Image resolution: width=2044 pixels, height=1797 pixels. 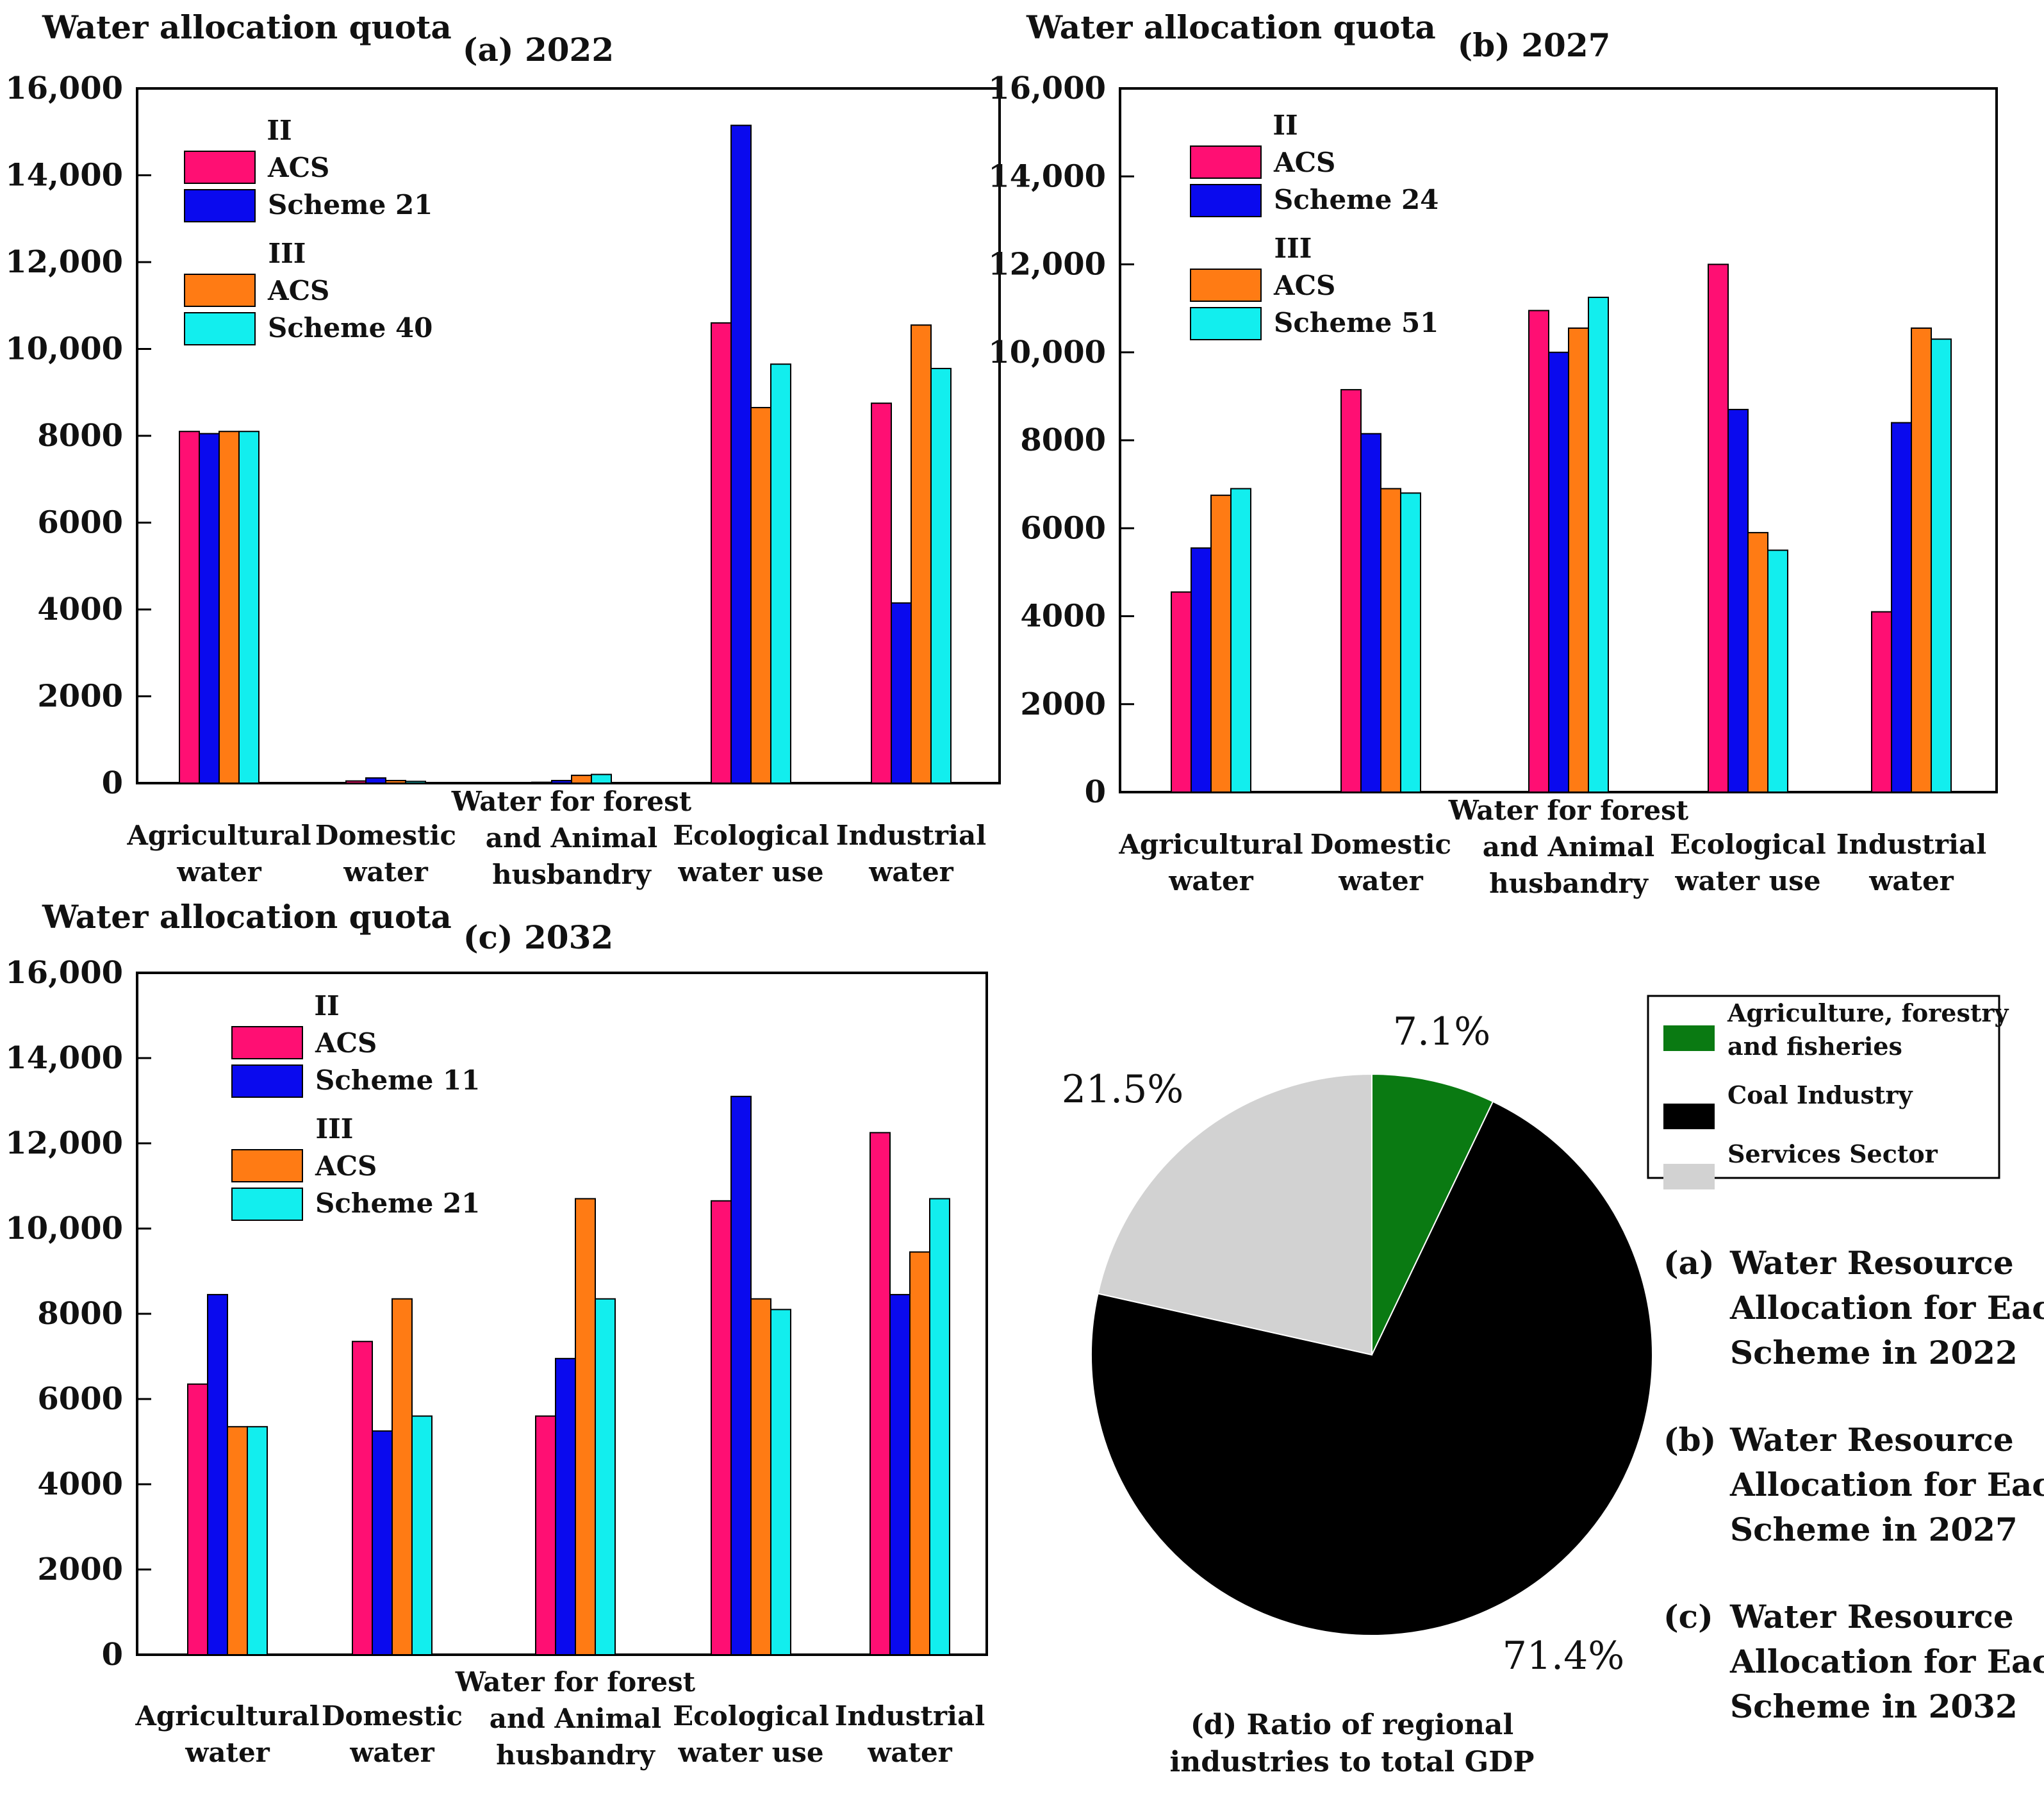 I want to click on y-tick-label: 4000, so click(x=1063, y=616).